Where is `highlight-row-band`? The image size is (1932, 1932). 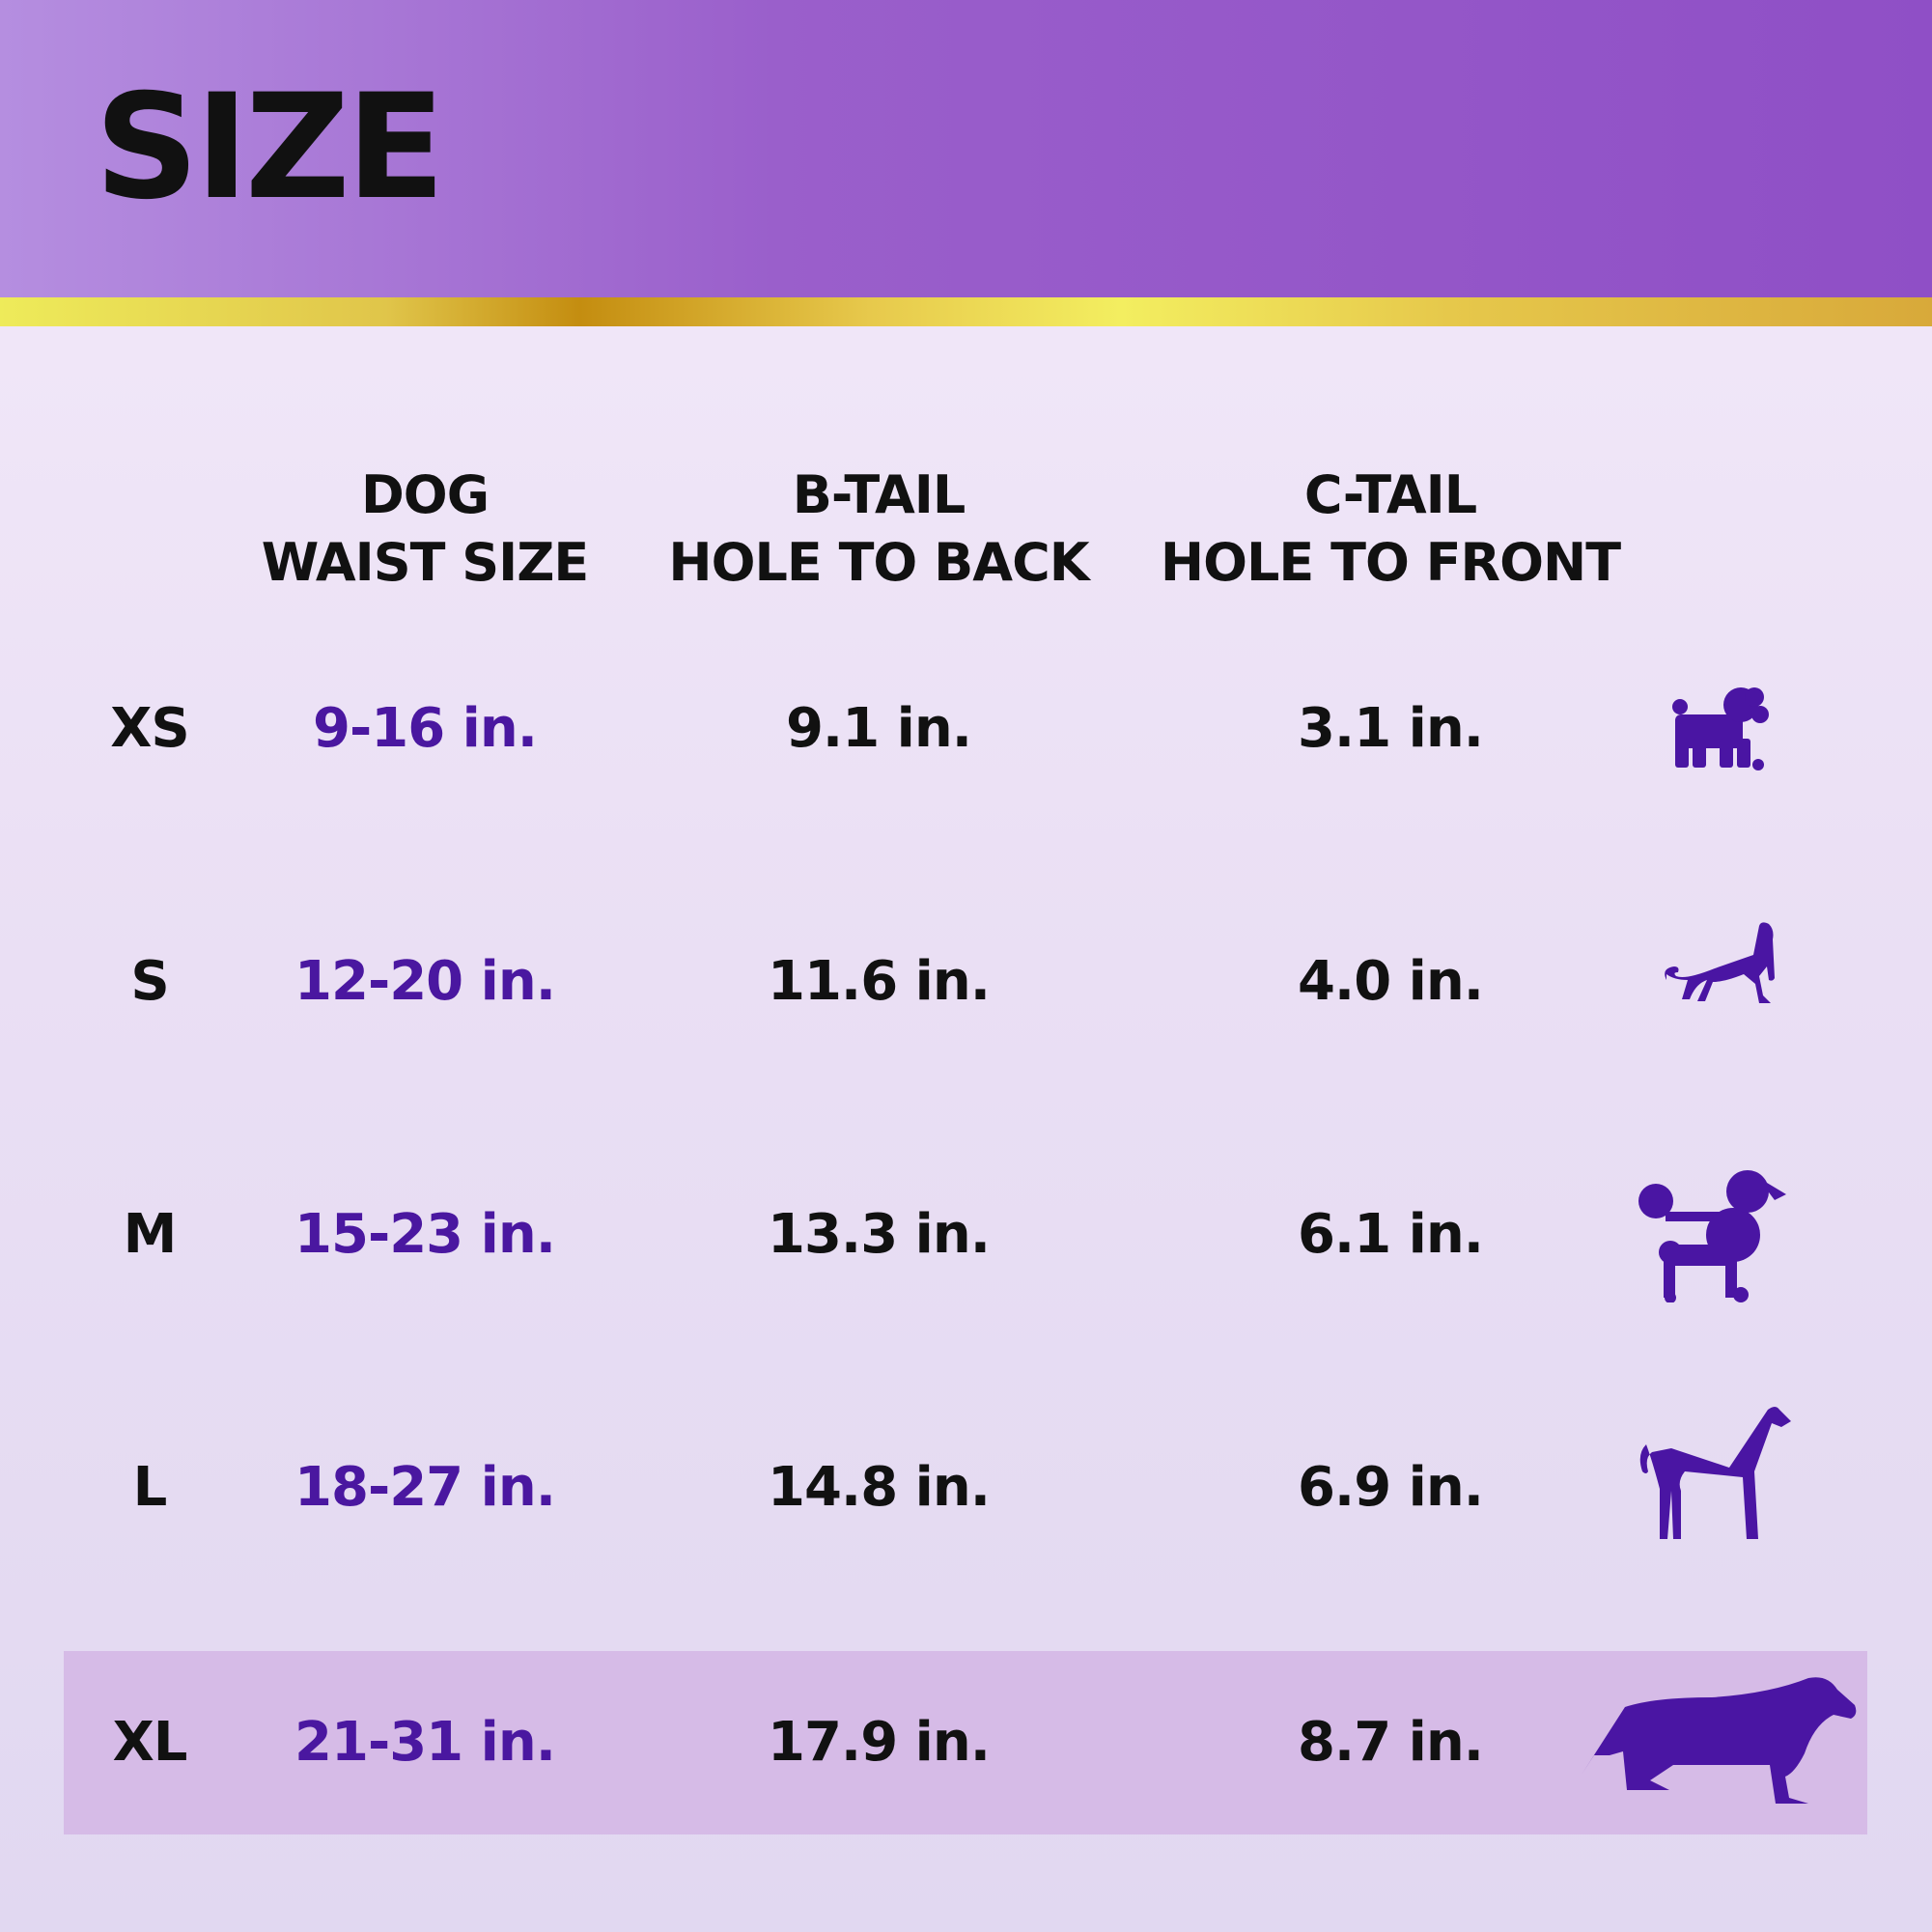
highlight-row-band is located at coordinates (966, 1743).